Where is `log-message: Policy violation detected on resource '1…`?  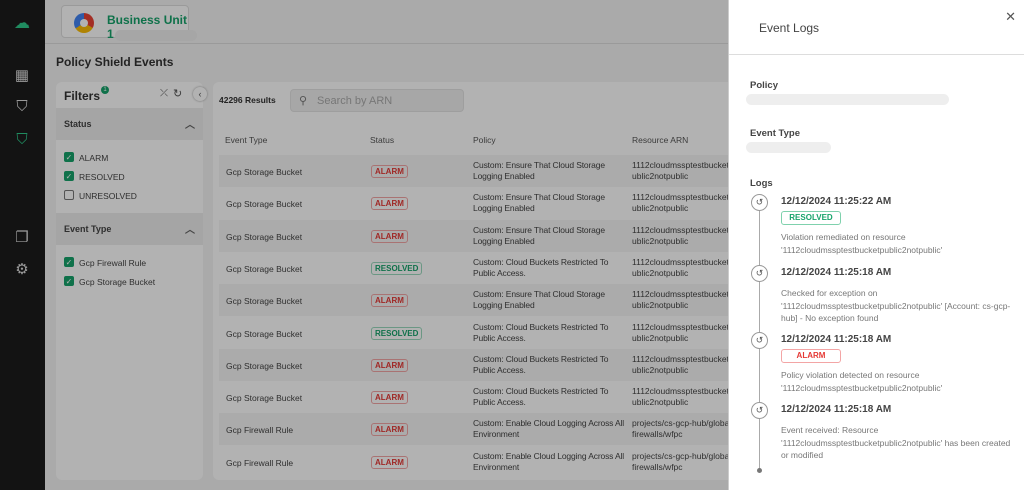
log-message: Policy violation detected on resource '1… is located at coordinates (862, 381).